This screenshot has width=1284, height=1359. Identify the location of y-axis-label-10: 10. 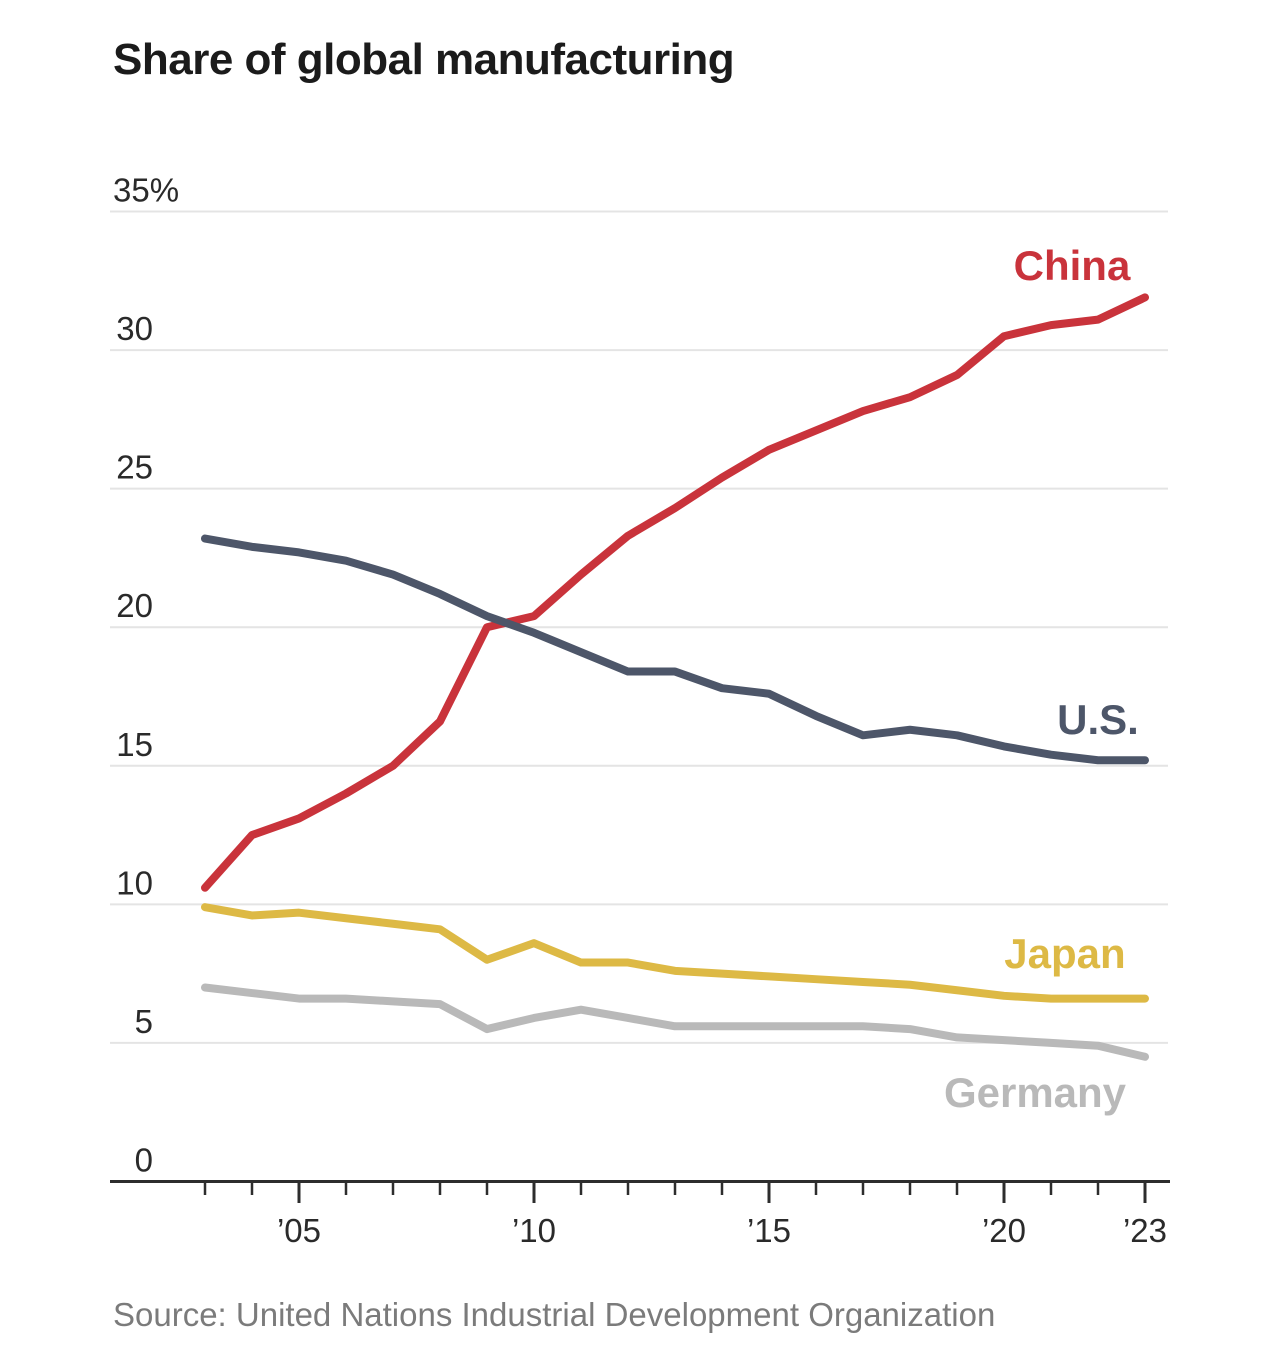
(134, 882).